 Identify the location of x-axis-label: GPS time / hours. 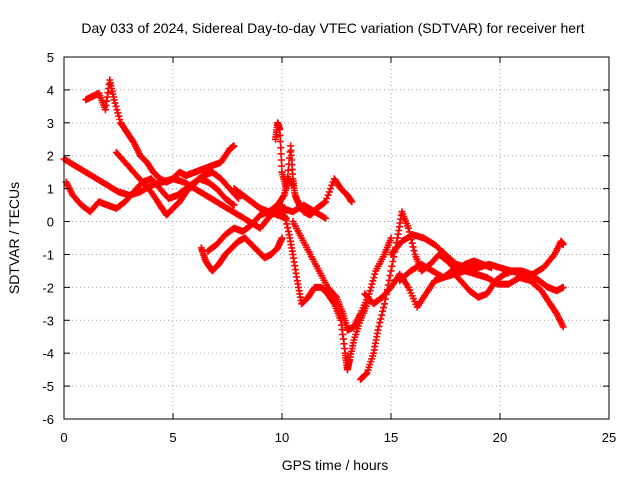
(335, 465).